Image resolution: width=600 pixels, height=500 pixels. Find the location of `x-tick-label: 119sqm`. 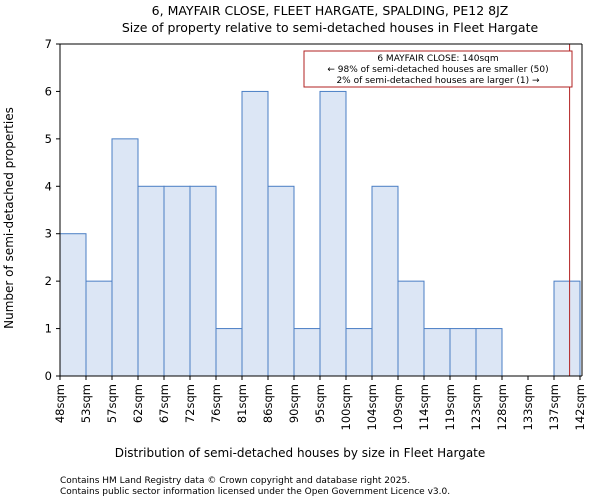

x-tick-label: 119sqm is located at coordinates (450, 407).